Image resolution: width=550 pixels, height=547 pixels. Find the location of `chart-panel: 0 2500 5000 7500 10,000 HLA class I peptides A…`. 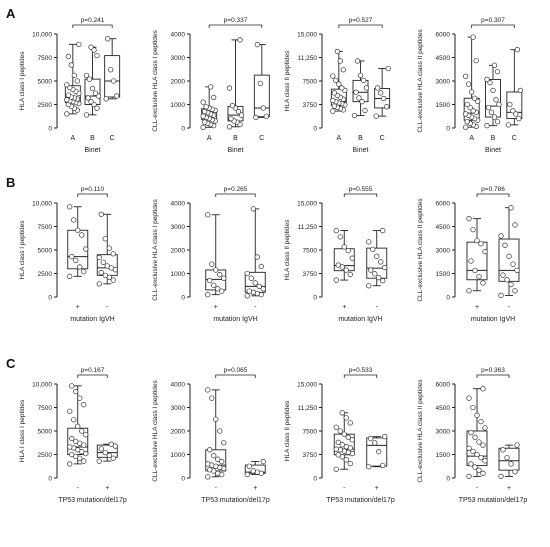

chart-panel: 0 2500 5000 7500 10,000 HLA class I peptides A… is located at coordinates (70, 85).